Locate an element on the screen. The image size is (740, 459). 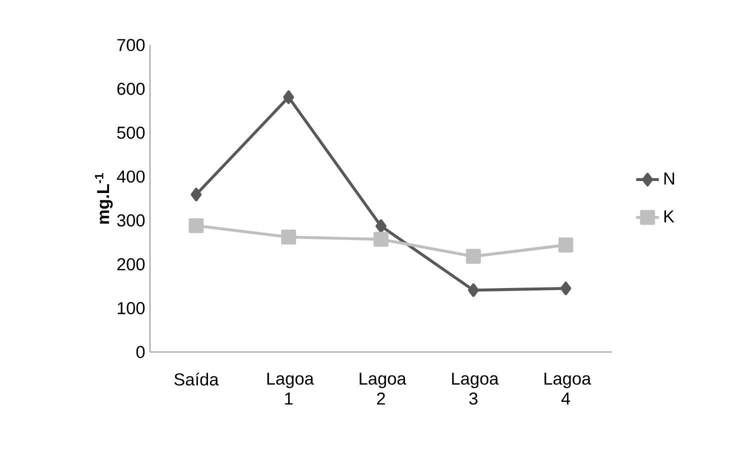
legend-label: K is located at coordinates (669, 216).